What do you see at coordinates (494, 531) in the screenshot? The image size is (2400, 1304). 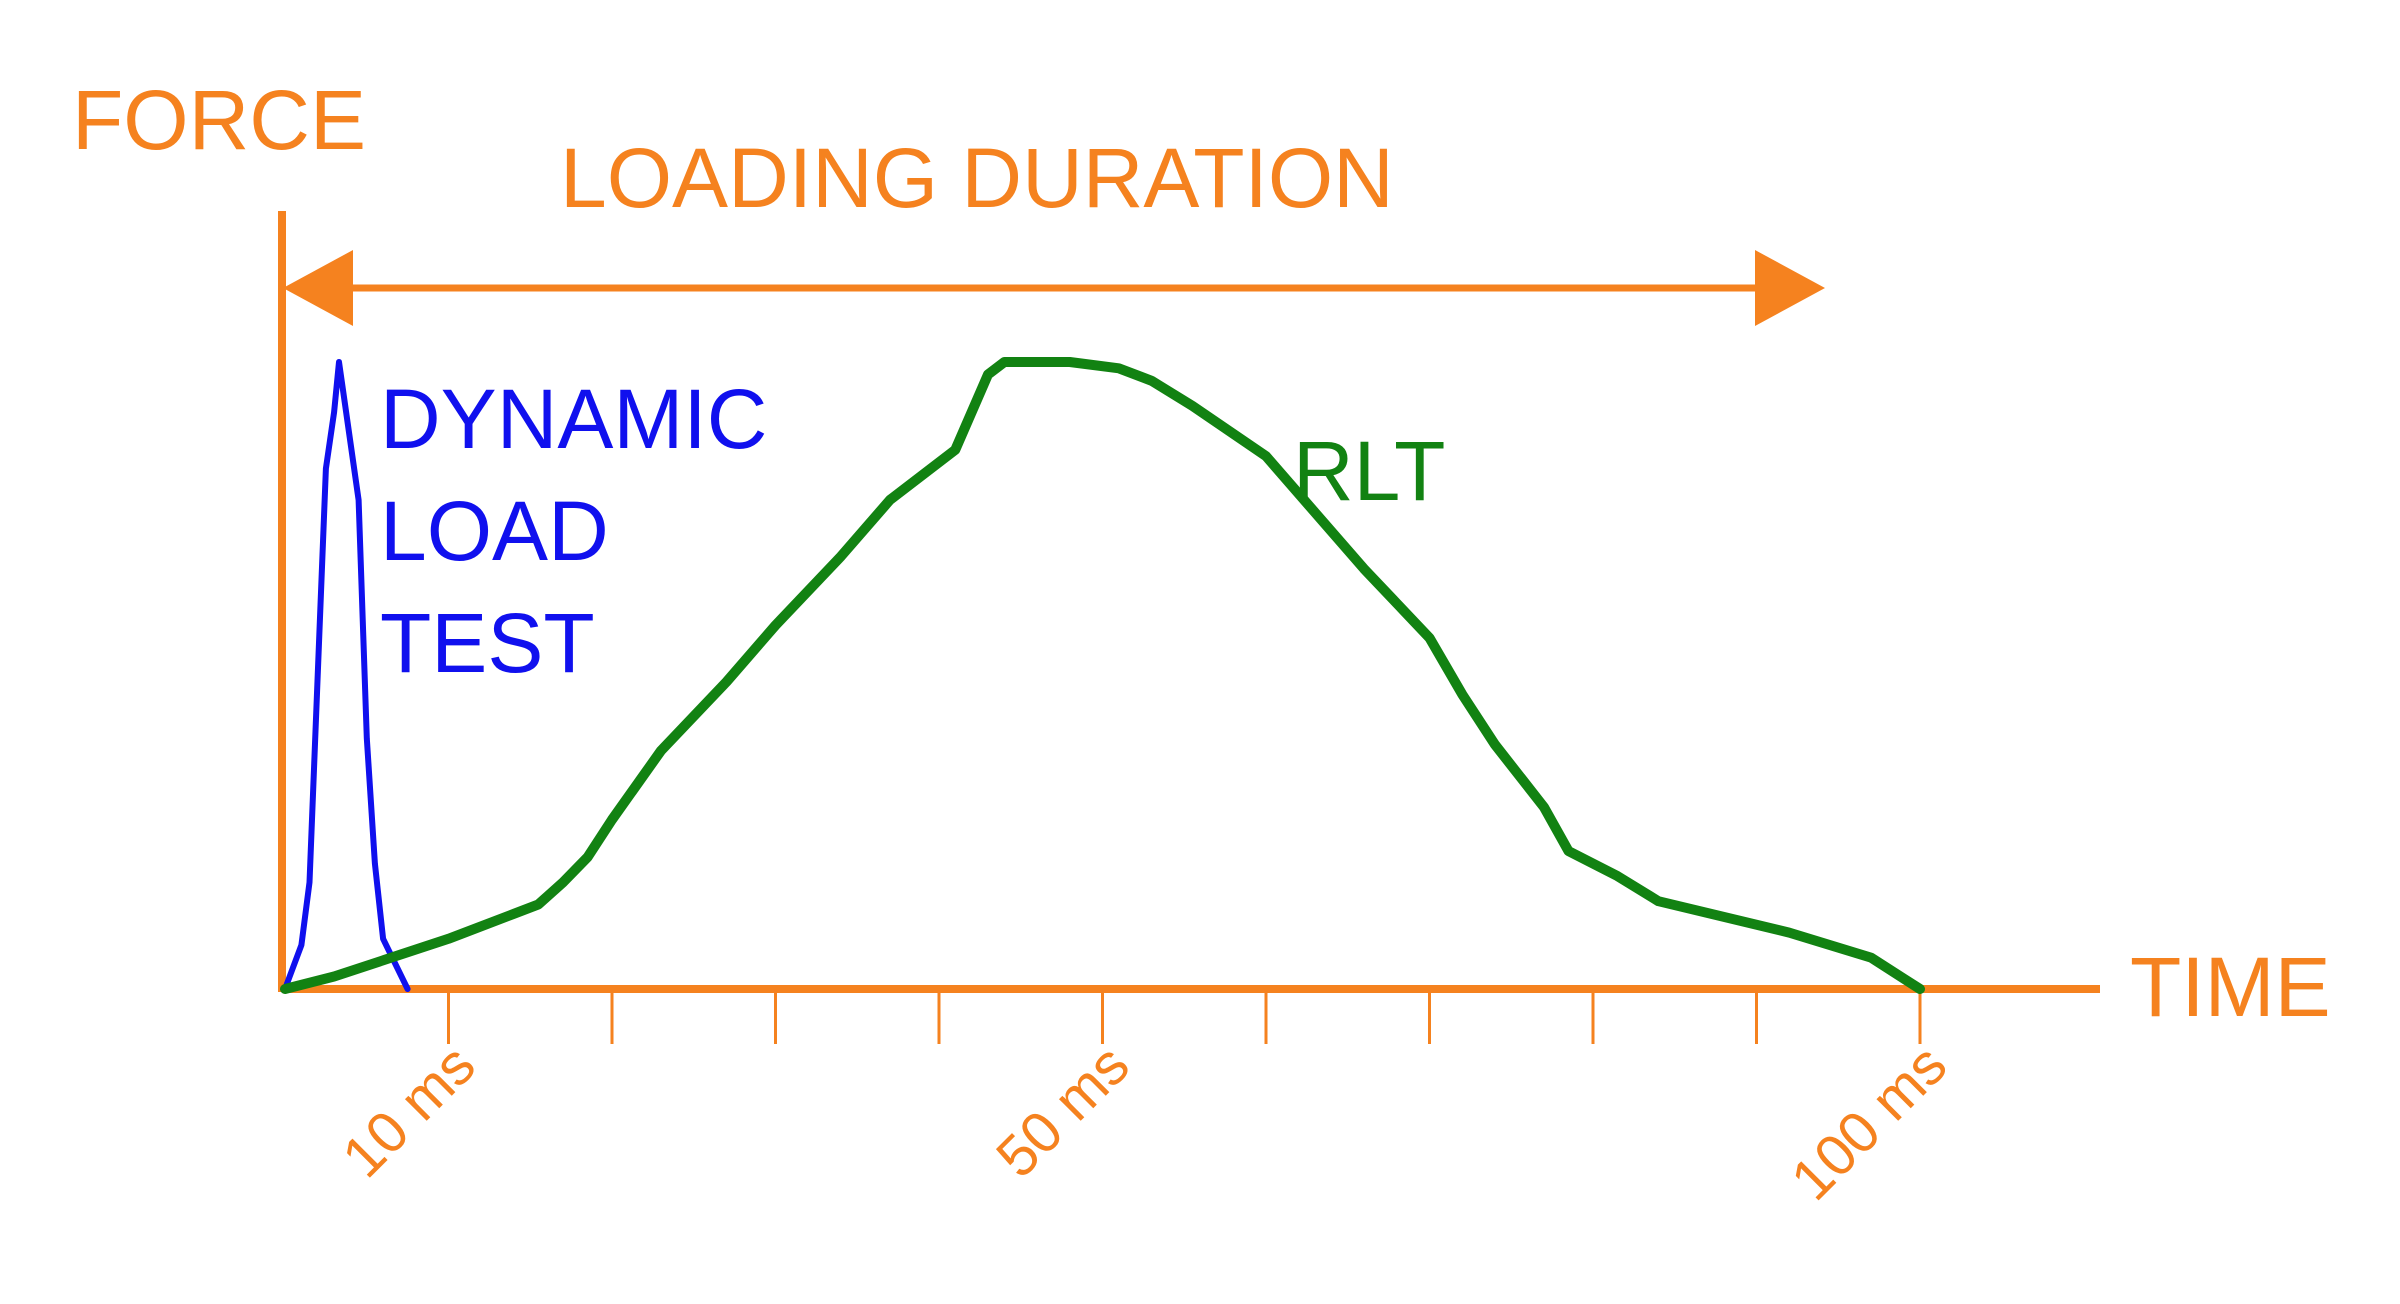 I see `series-label-line: LOAD` at bounding box center [494, 531].